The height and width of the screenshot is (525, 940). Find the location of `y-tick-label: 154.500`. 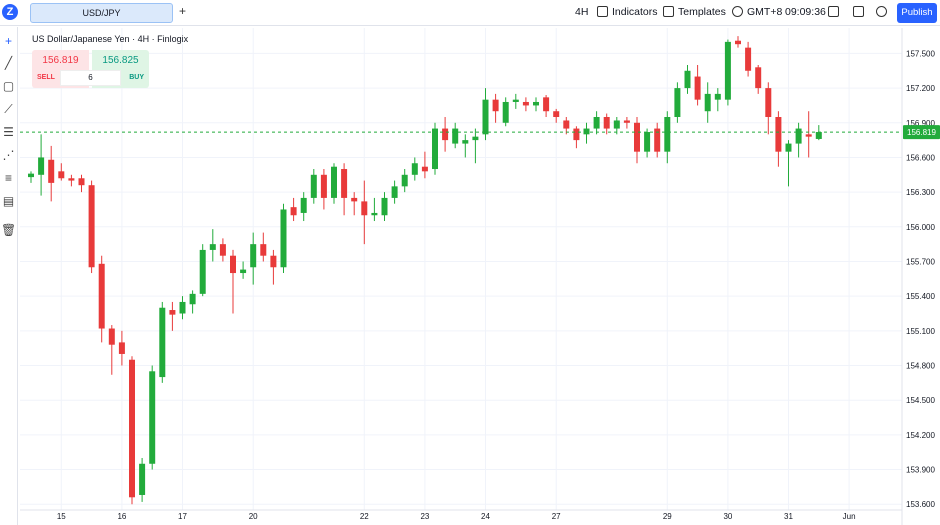

y-tick-label: 154.500 is located at coordinates (920, 400).